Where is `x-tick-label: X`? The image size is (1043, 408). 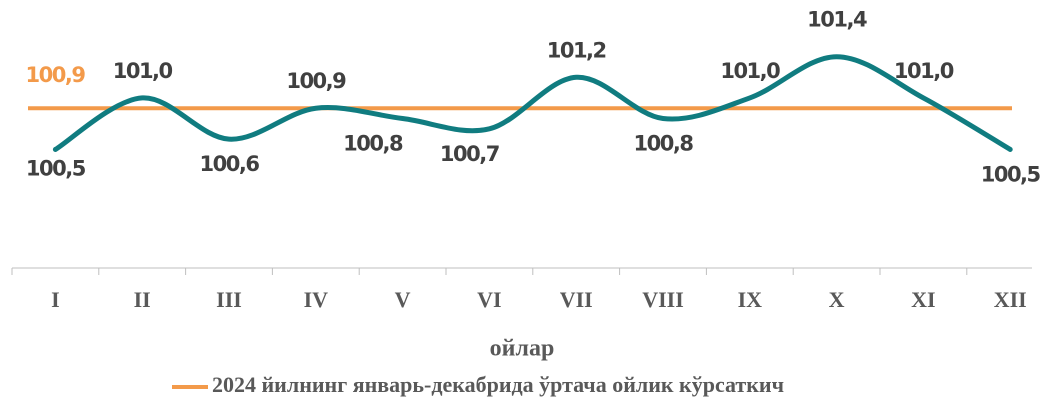
x-tick-label: X is located at coordinates (837, 299).